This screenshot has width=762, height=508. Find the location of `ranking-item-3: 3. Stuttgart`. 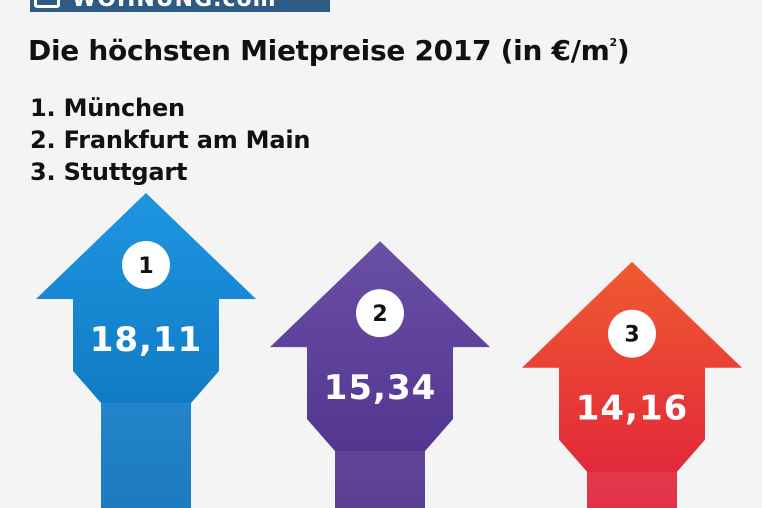

ranking-item-3: 3. Stuttgart is located at coordinates (109, 172).